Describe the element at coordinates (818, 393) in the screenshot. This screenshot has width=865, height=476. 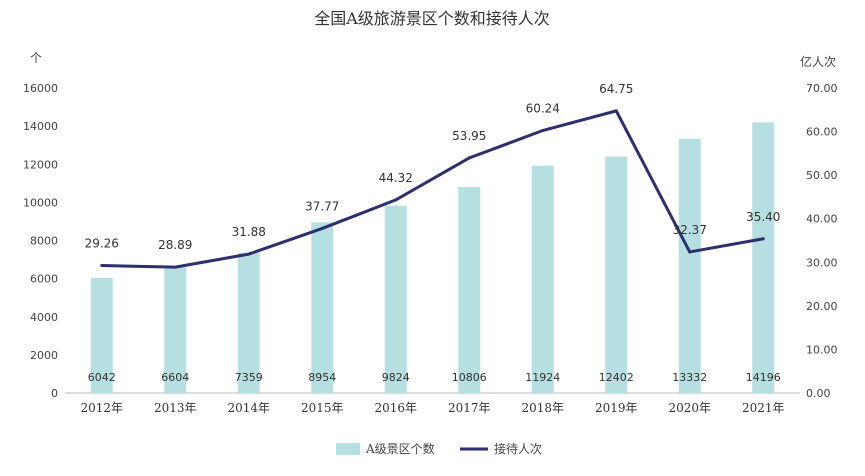
I see `right-axis-tick-label: 0.00` at that location.